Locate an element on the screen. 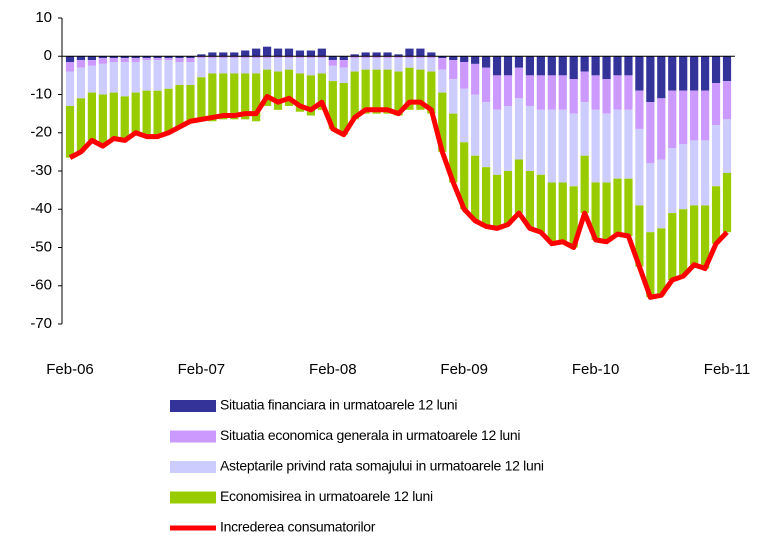 The height and width of the screenshot is (539, 758). y-tick-label: 10 is located at coordinates (43, 17).